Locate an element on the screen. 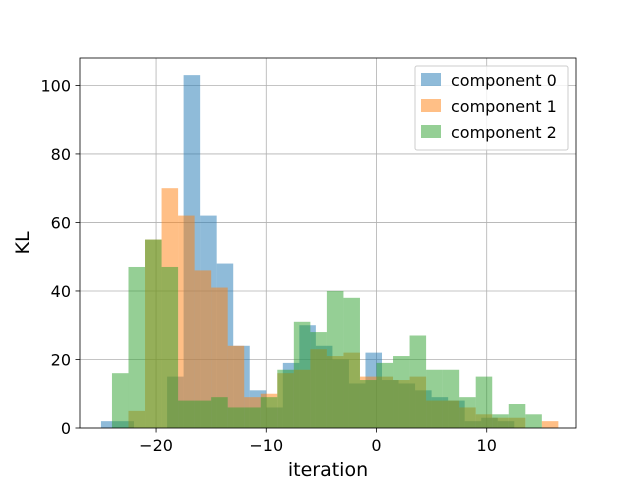 The height and width of the screenshot is (480, 640). y-axis-label: KL is located at coordinates (23, 242).